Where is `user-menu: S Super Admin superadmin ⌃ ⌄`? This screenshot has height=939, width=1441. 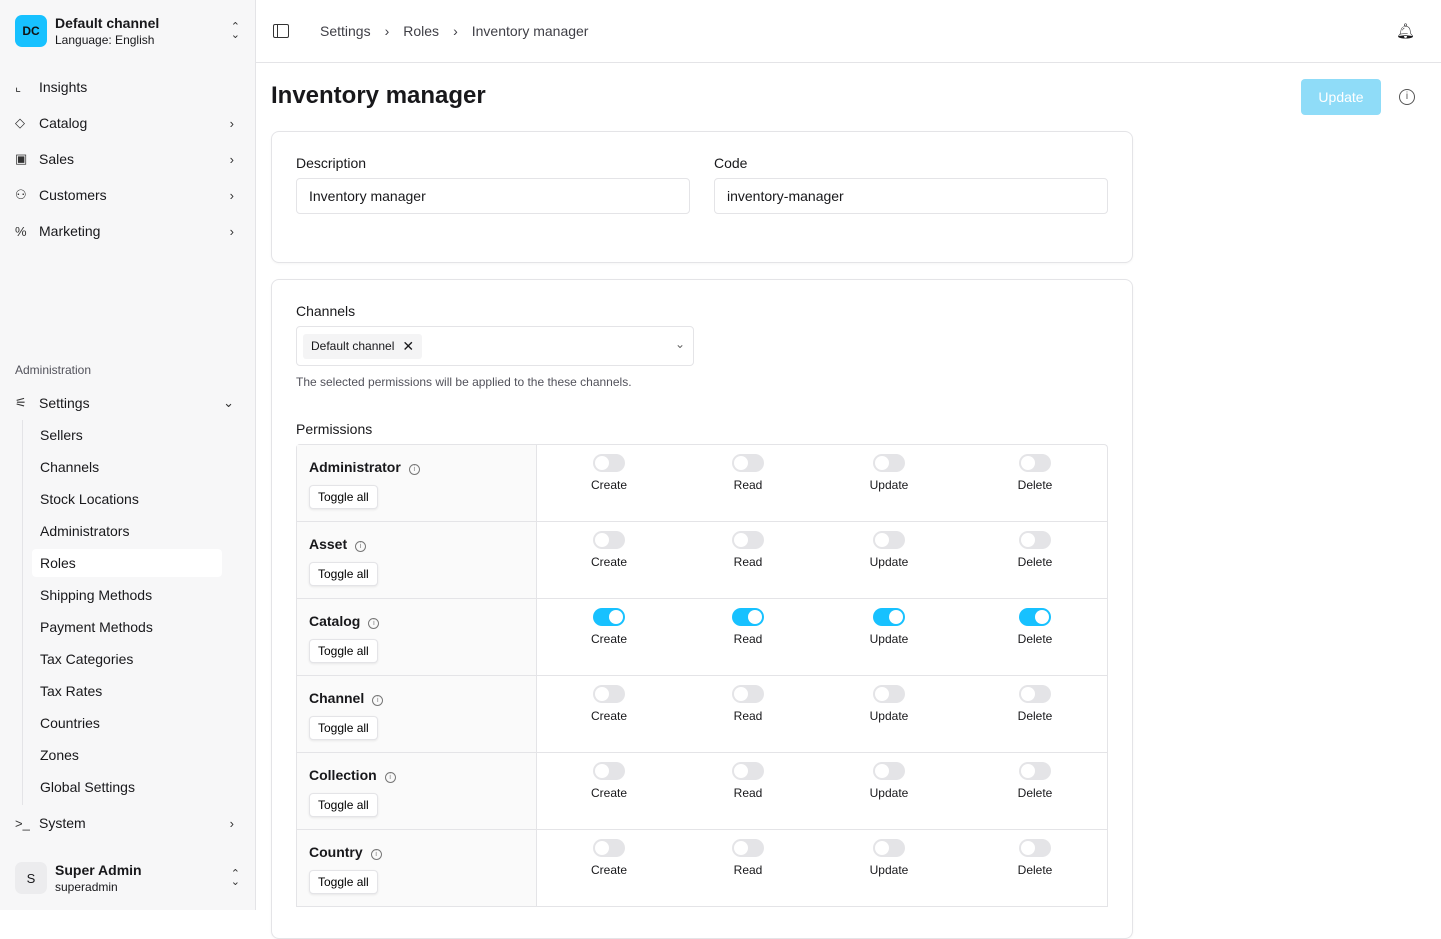 user-menu: S Super Admin superadmin ⌃ ⌄ is located at coordinates (127, 878).